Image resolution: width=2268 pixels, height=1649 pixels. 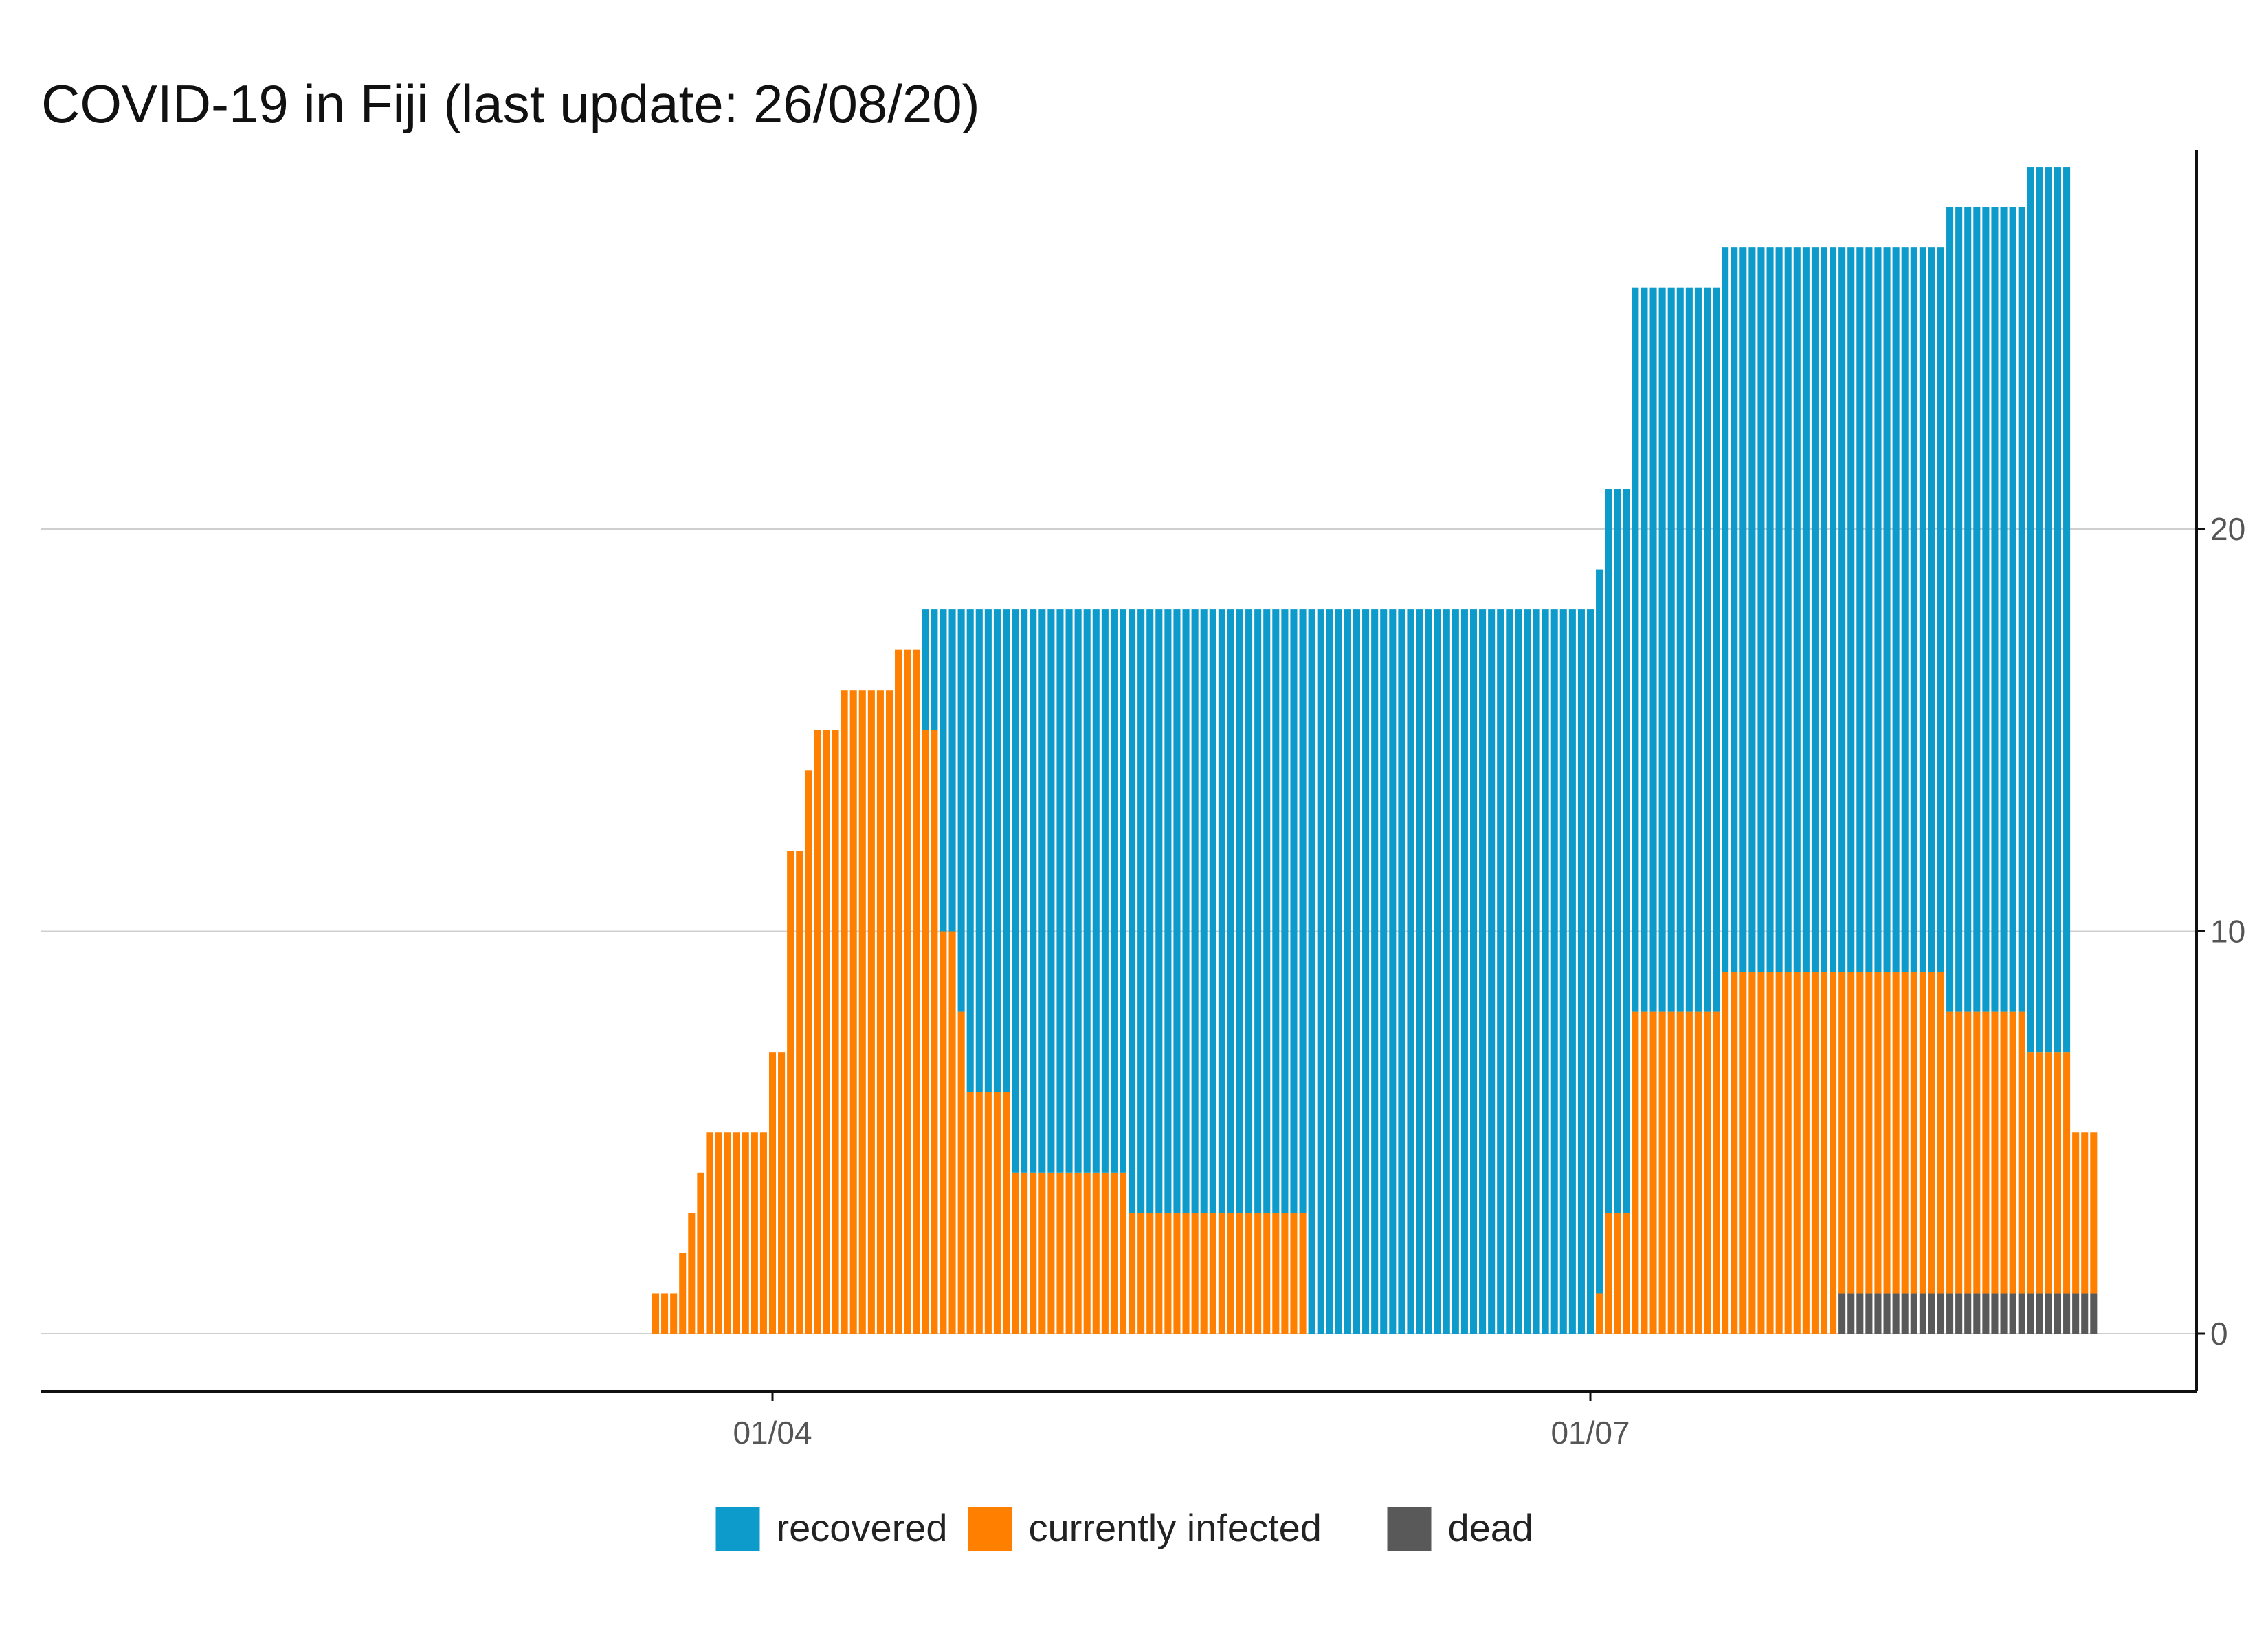 I want to click on y-tick-label: 20, so click(x=2227, y=529).